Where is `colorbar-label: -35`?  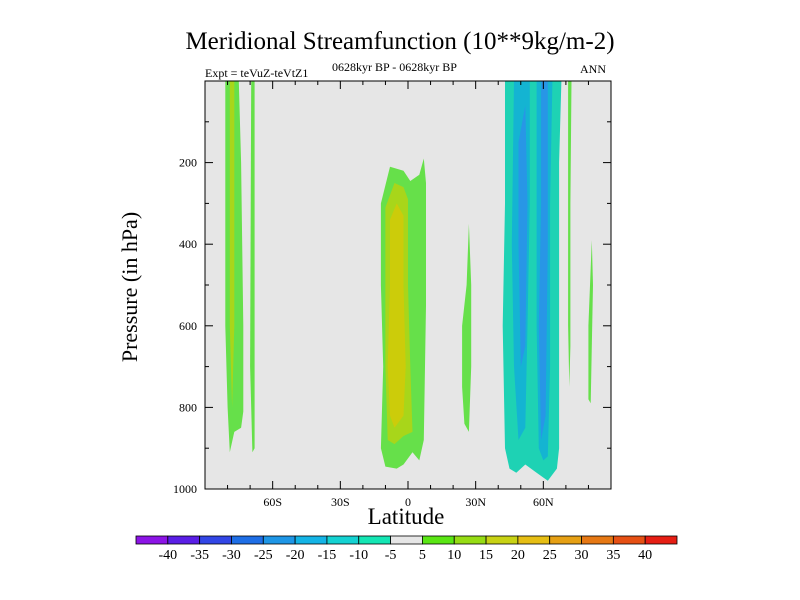 colorbar-label: -35 is located at coordinates (199, 555).